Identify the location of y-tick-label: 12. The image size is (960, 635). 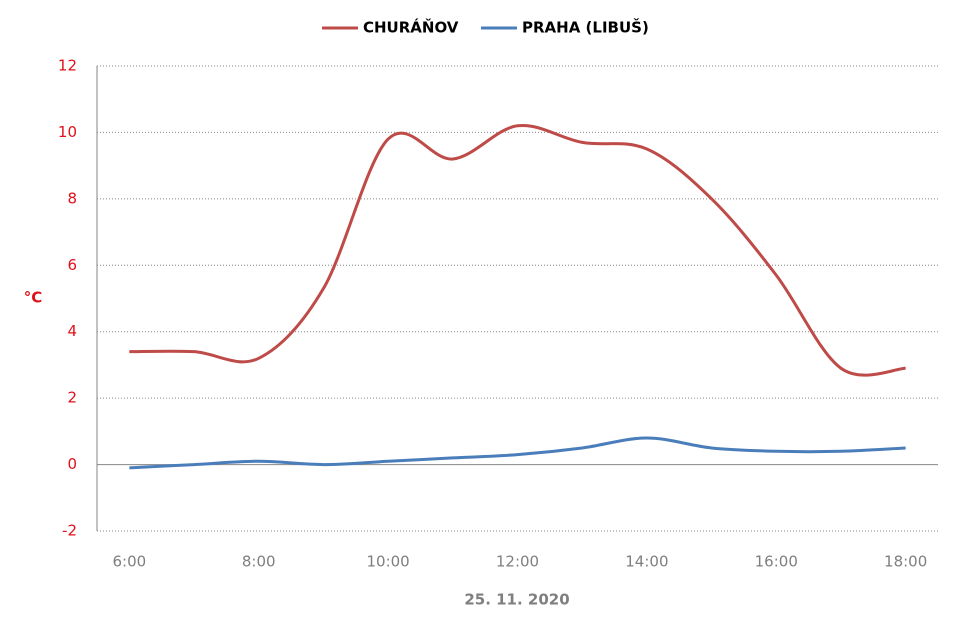
(67, 66).